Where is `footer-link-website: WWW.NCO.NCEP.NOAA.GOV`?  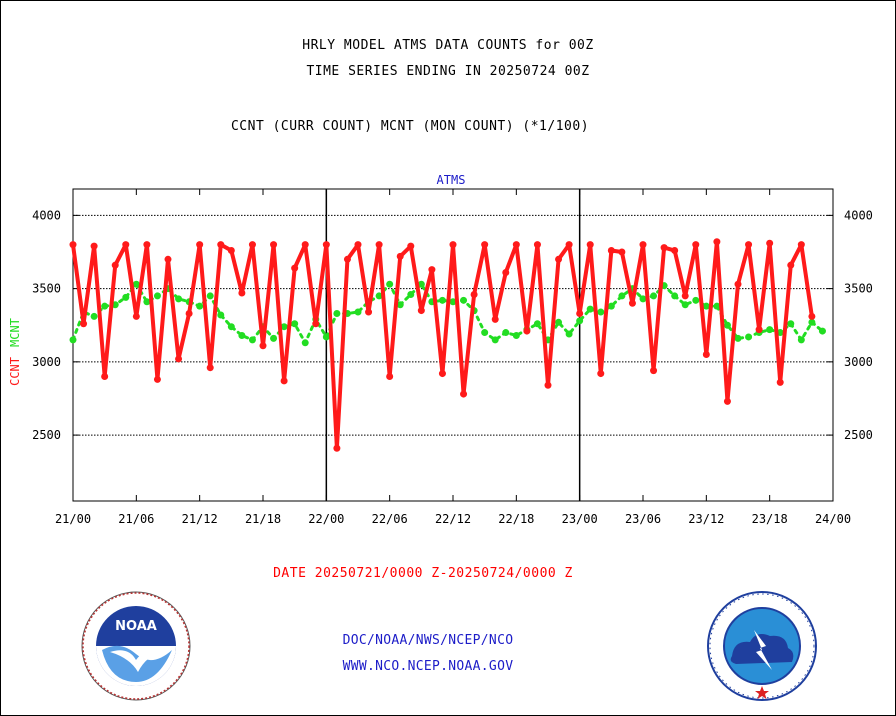 footer-link-website: WWW.NCO.NCEP.NOAA.GOV is located at coordinates (428, 666).